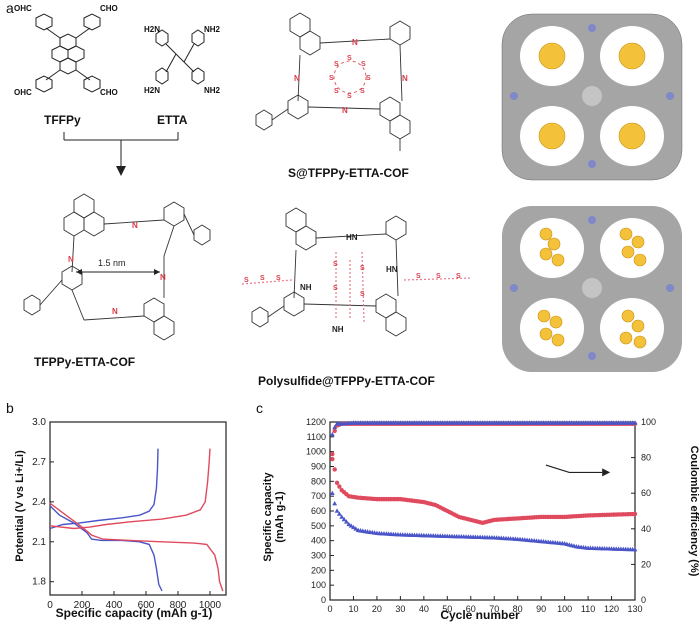 The height and width of the screenshot is (627, 700). What do you see at coordinates (23, 92) in the screenshot?
I see `tffpy-group-3: OHC` at bounding box center [23, 92].